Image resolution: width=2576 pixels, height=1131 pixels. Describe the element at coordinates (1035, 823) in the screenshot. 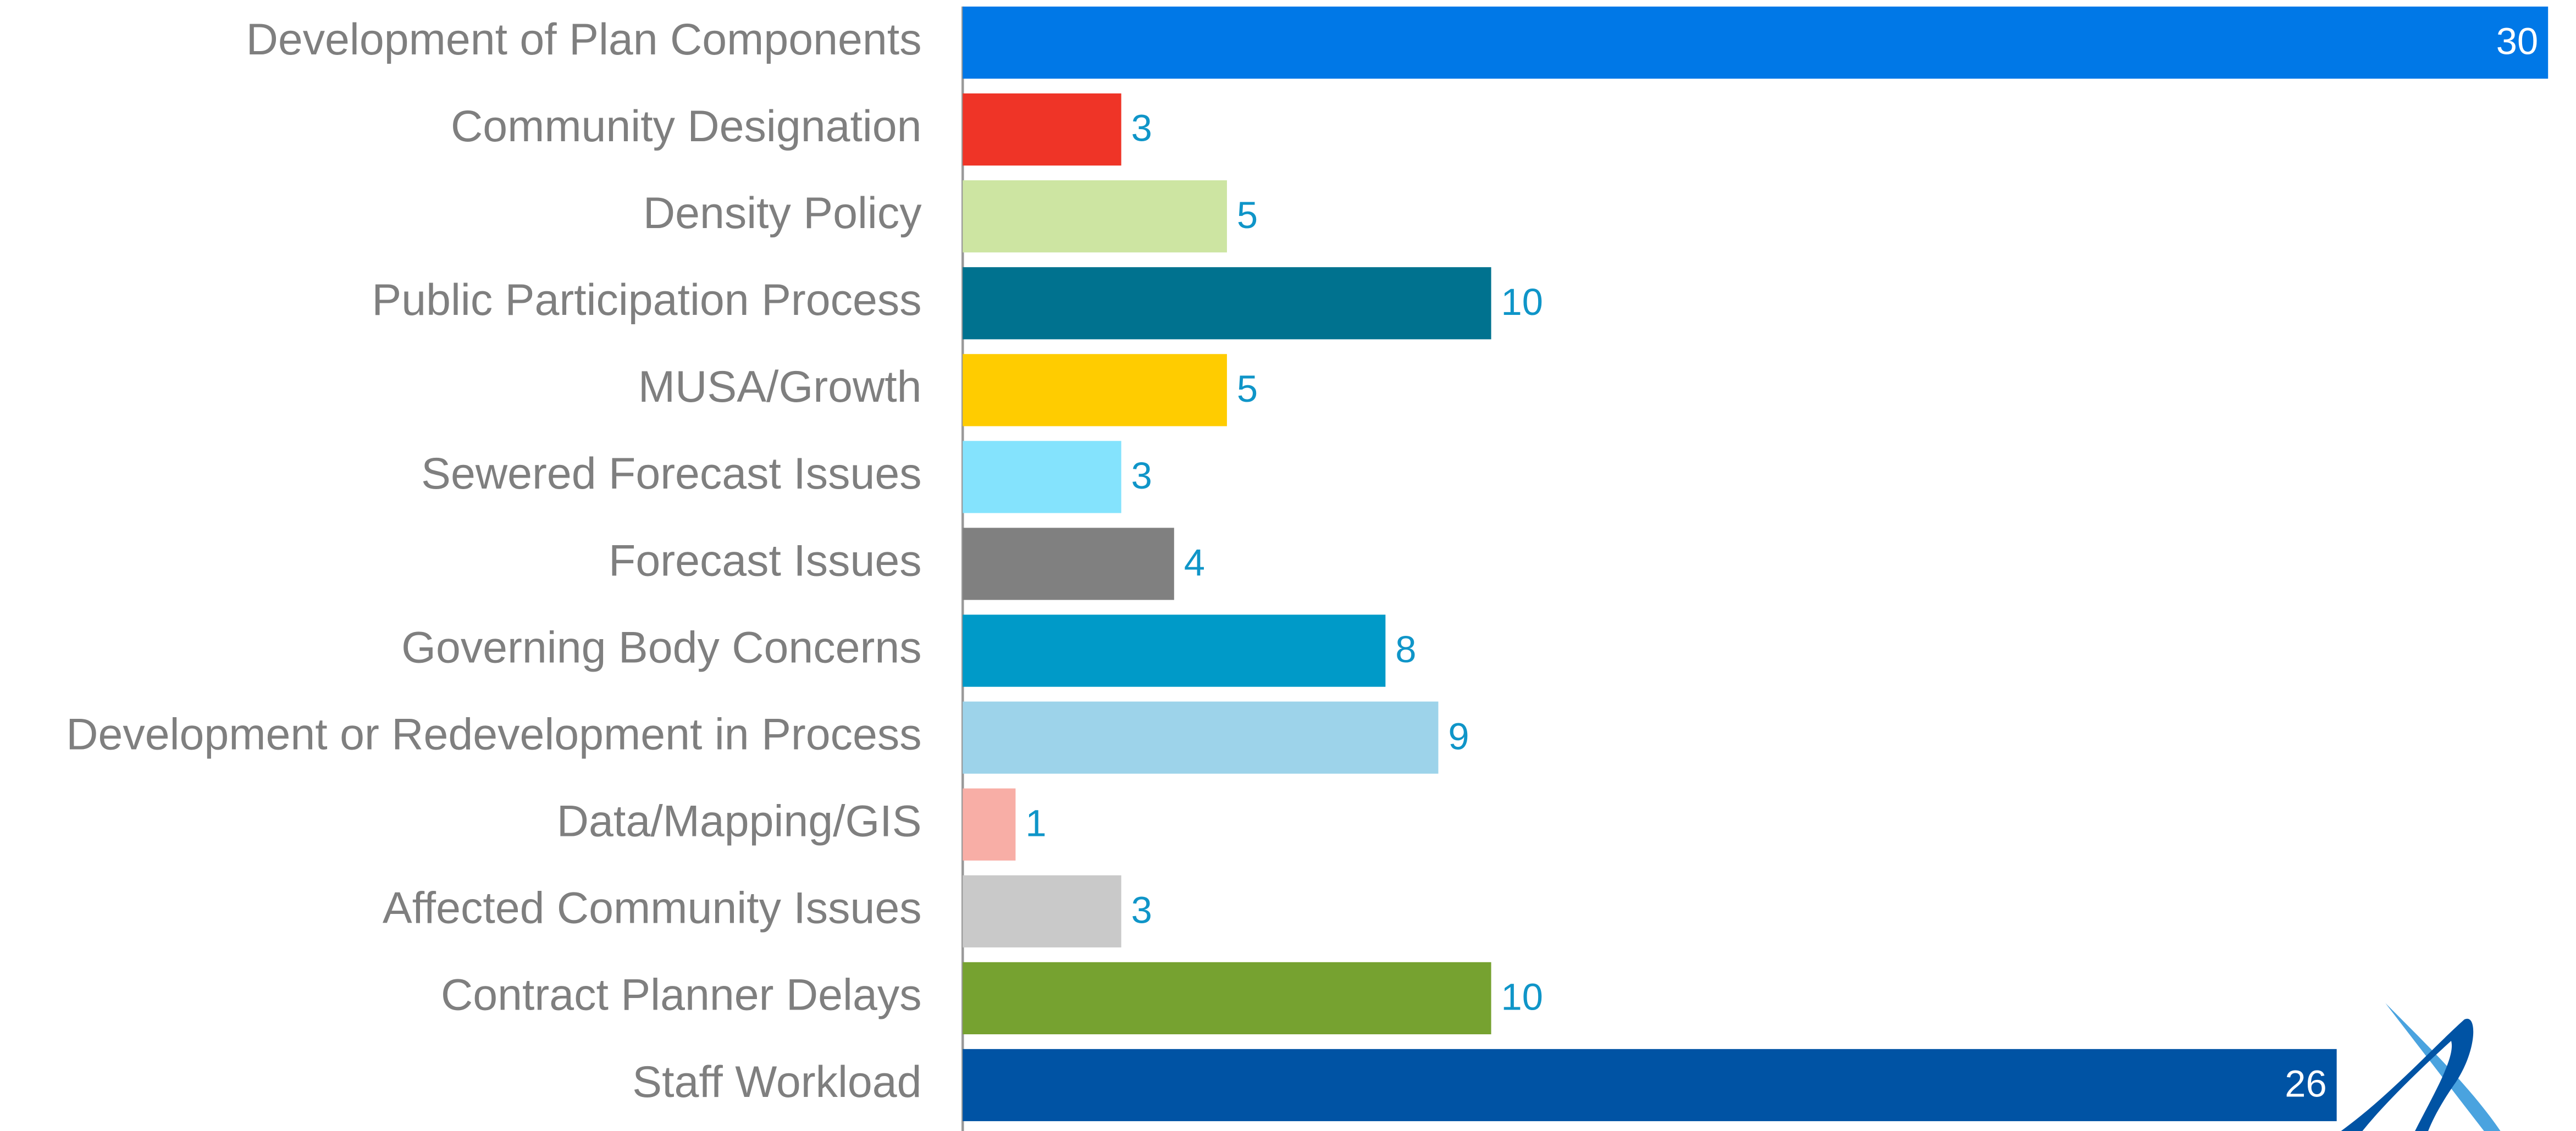

I see `value-label: 1` at that location.